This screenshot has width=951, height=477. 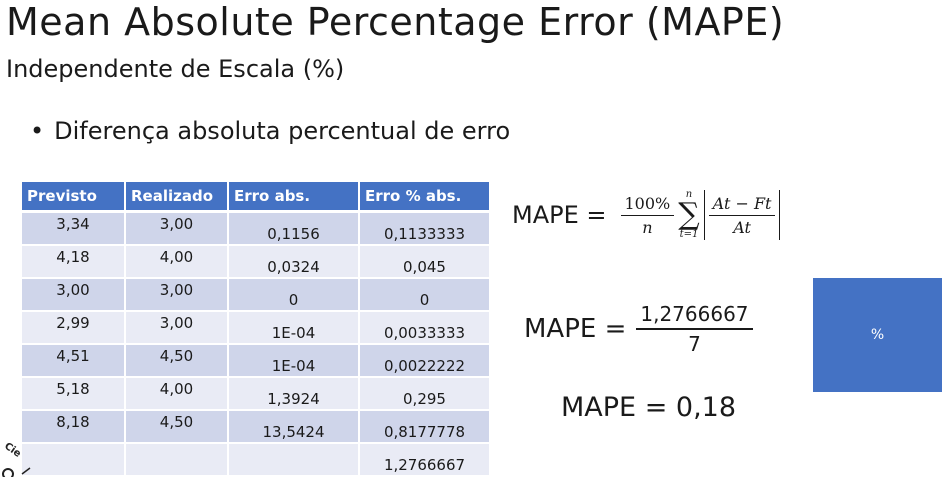 What do you see at coordinates (425, 228) in the screenshot?
I see `table-cell: 0,1133333` at bounding box center [425, 228].